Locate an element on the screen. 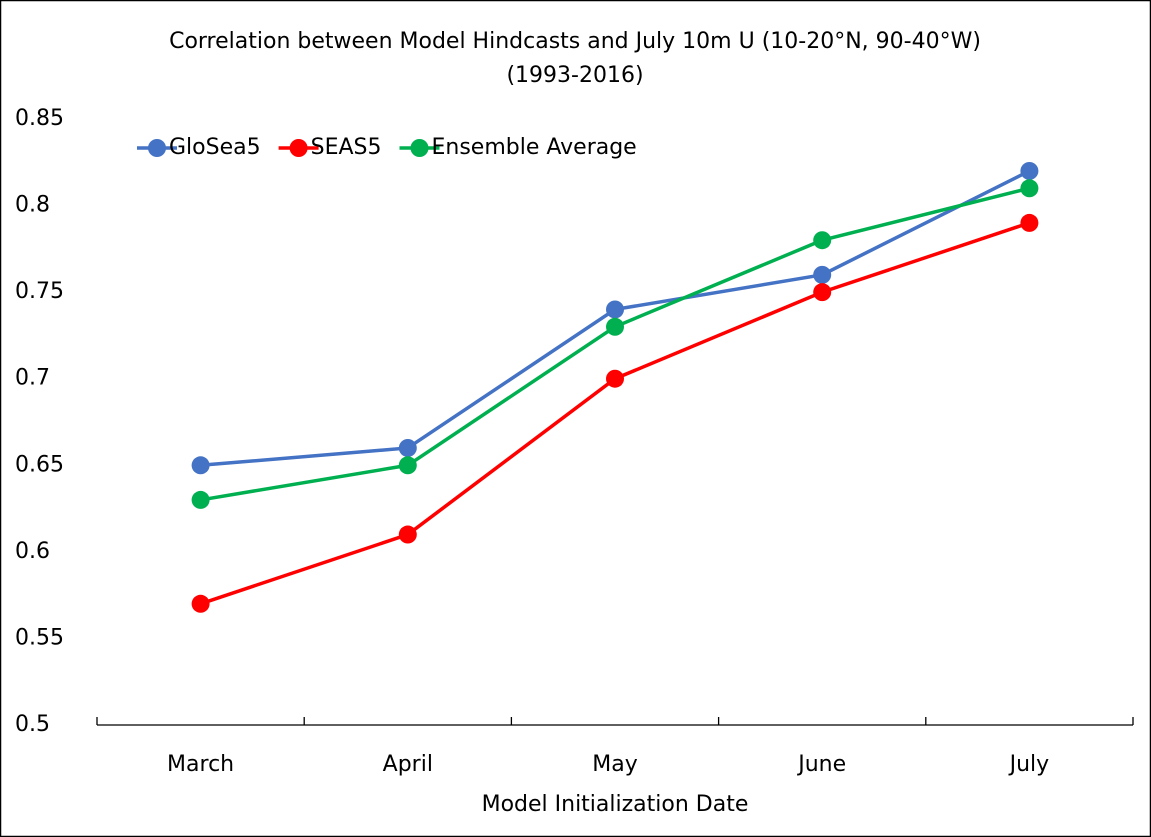  x-tick-label: March is located at coordinates (200, 764).